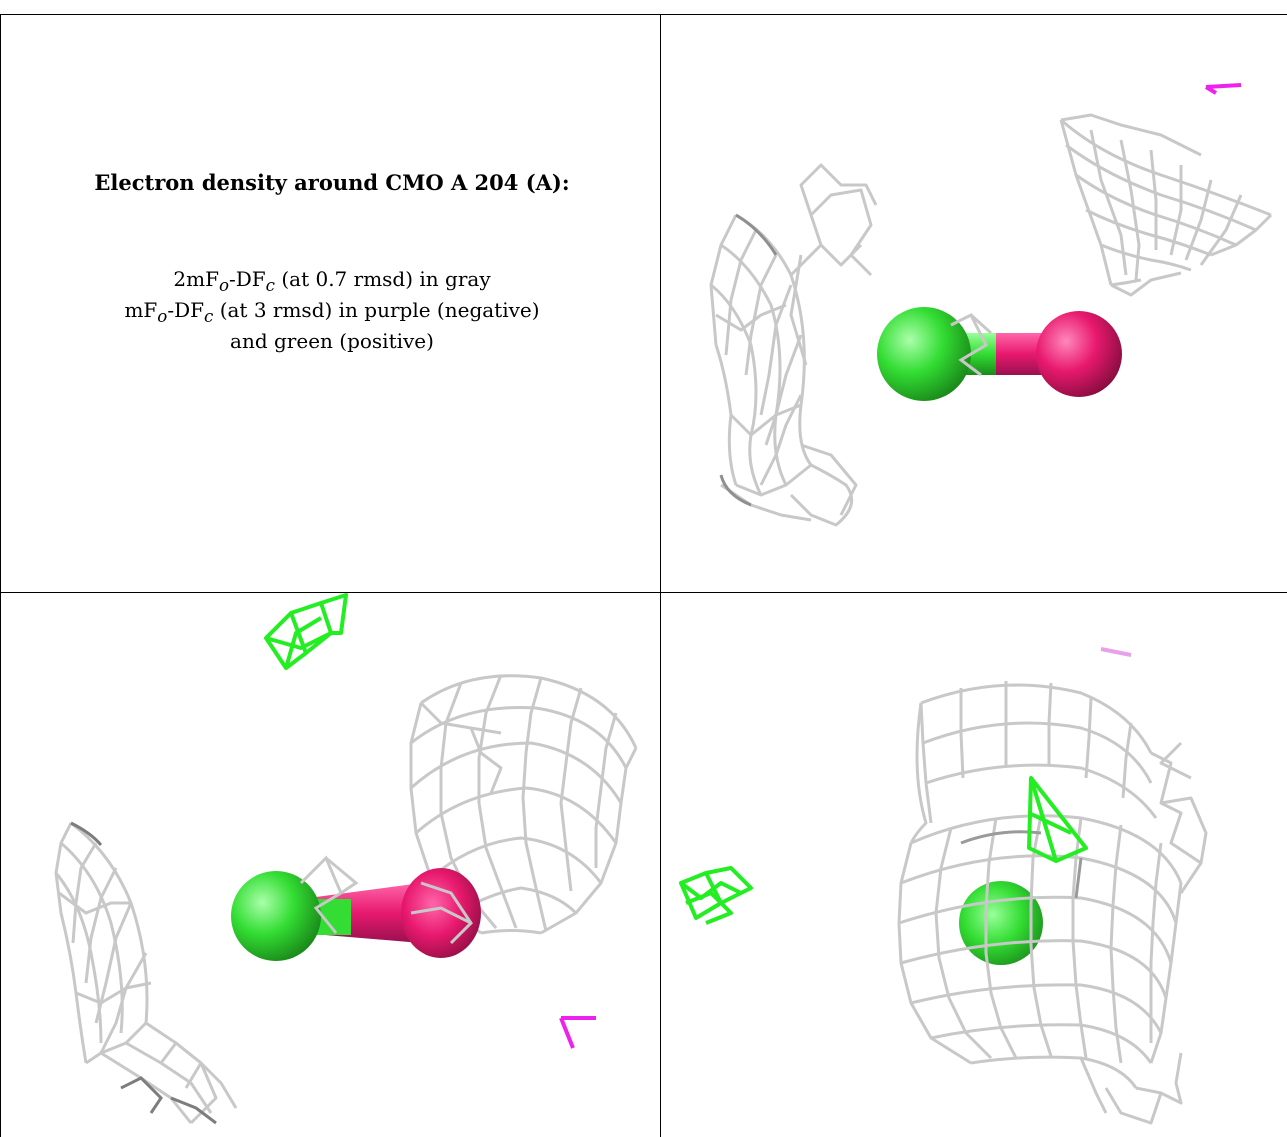 This screenshot has width=1287, height=1137. Describe the element at coordinates (643, 592) in the screenshot. I see `divider-horizontal` at that location.